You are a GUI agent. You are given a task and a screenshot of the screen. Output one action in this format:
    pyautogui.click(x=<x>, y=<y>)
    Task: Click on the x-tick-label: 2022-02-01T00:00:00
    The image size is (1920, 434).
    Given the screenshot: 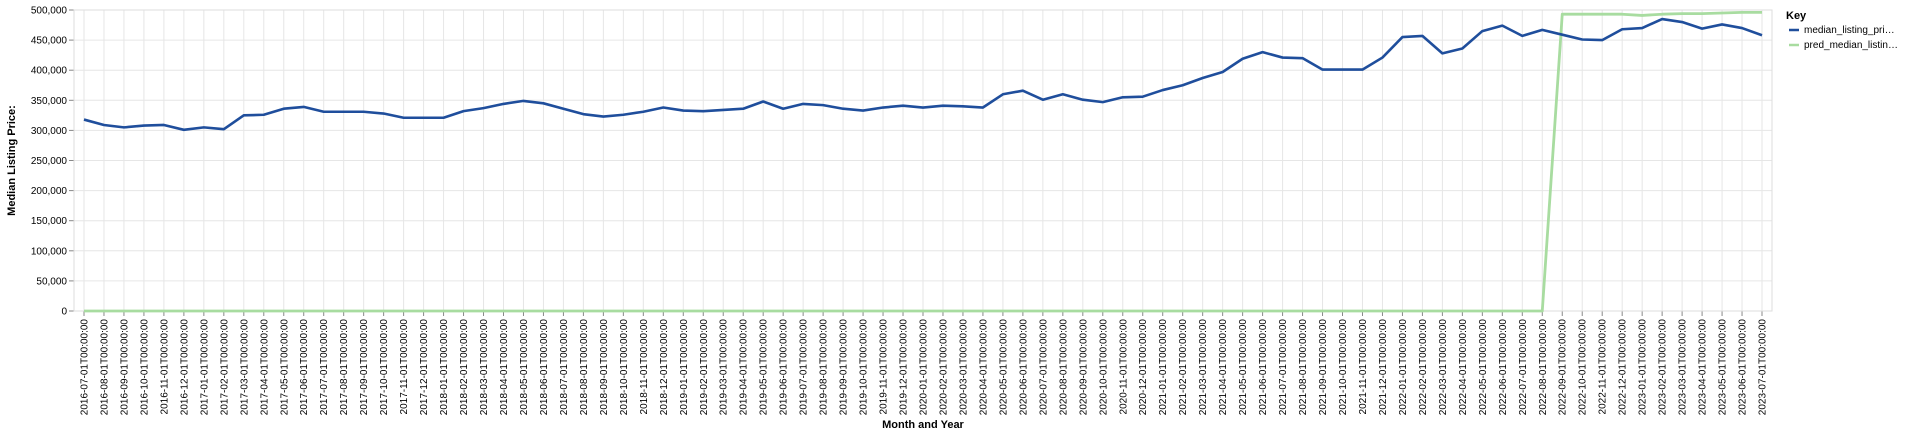 What is the action you would take?
    pyautogui.click(x=1423, y=367)
    